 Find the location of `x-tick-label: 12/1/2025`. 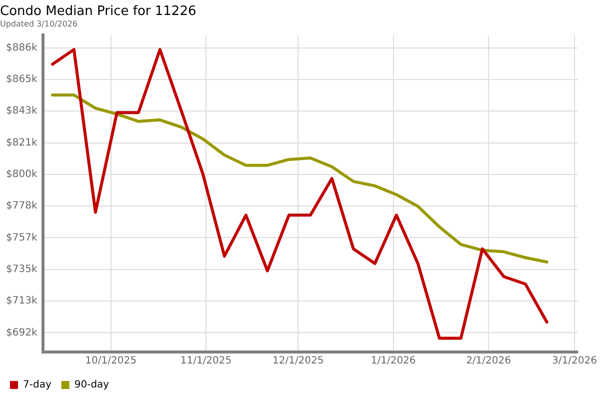

x-tick-label: 12/1/2025 is located at coordinates (298, 361).